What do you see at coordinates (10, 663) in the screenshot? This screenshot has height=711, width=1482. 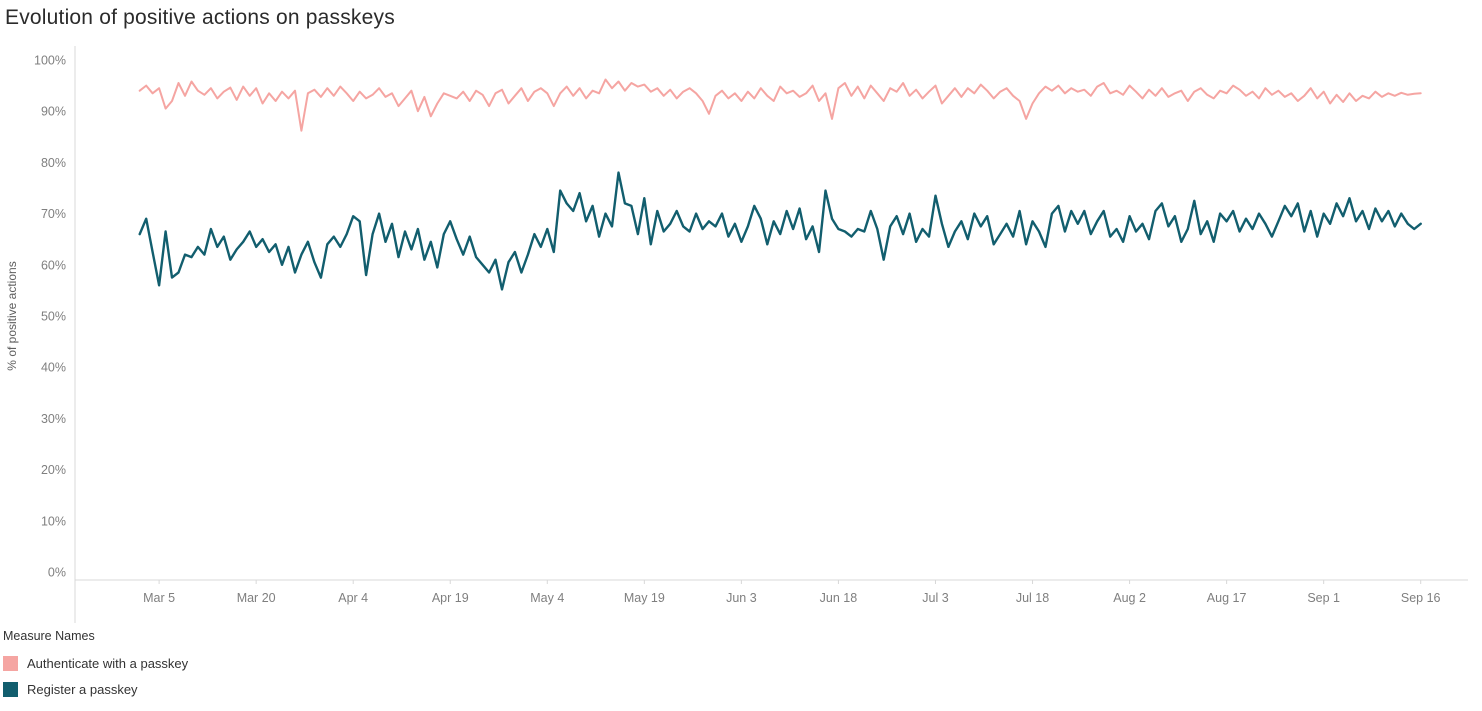 I see `legend-swatch-authenticate` at bounding box center [10, 663].